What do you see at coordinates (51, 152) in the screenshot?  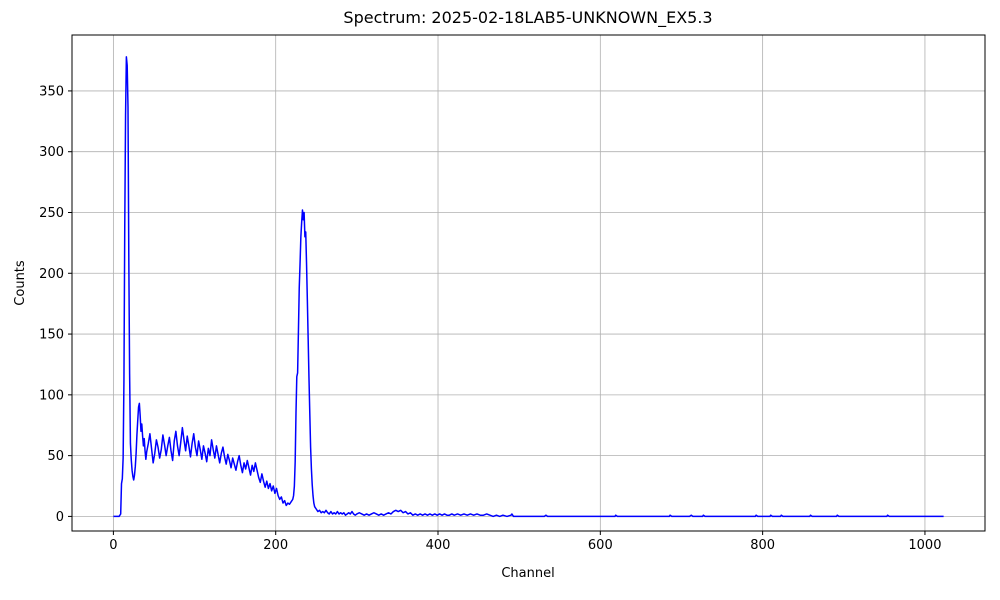 I see `y-tick-label: 300` at bounding box center [51, 152].